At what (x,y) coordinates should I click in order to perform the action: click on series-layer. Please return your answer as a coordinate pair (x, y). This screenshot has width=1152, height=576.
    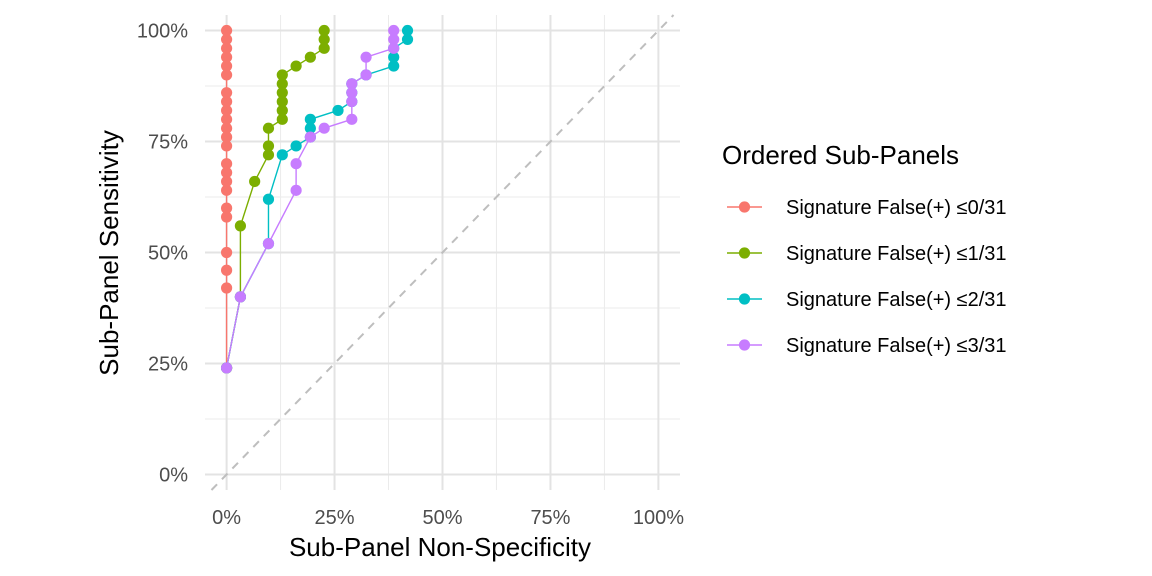
    Looking at the image, I should click on (317, 199).